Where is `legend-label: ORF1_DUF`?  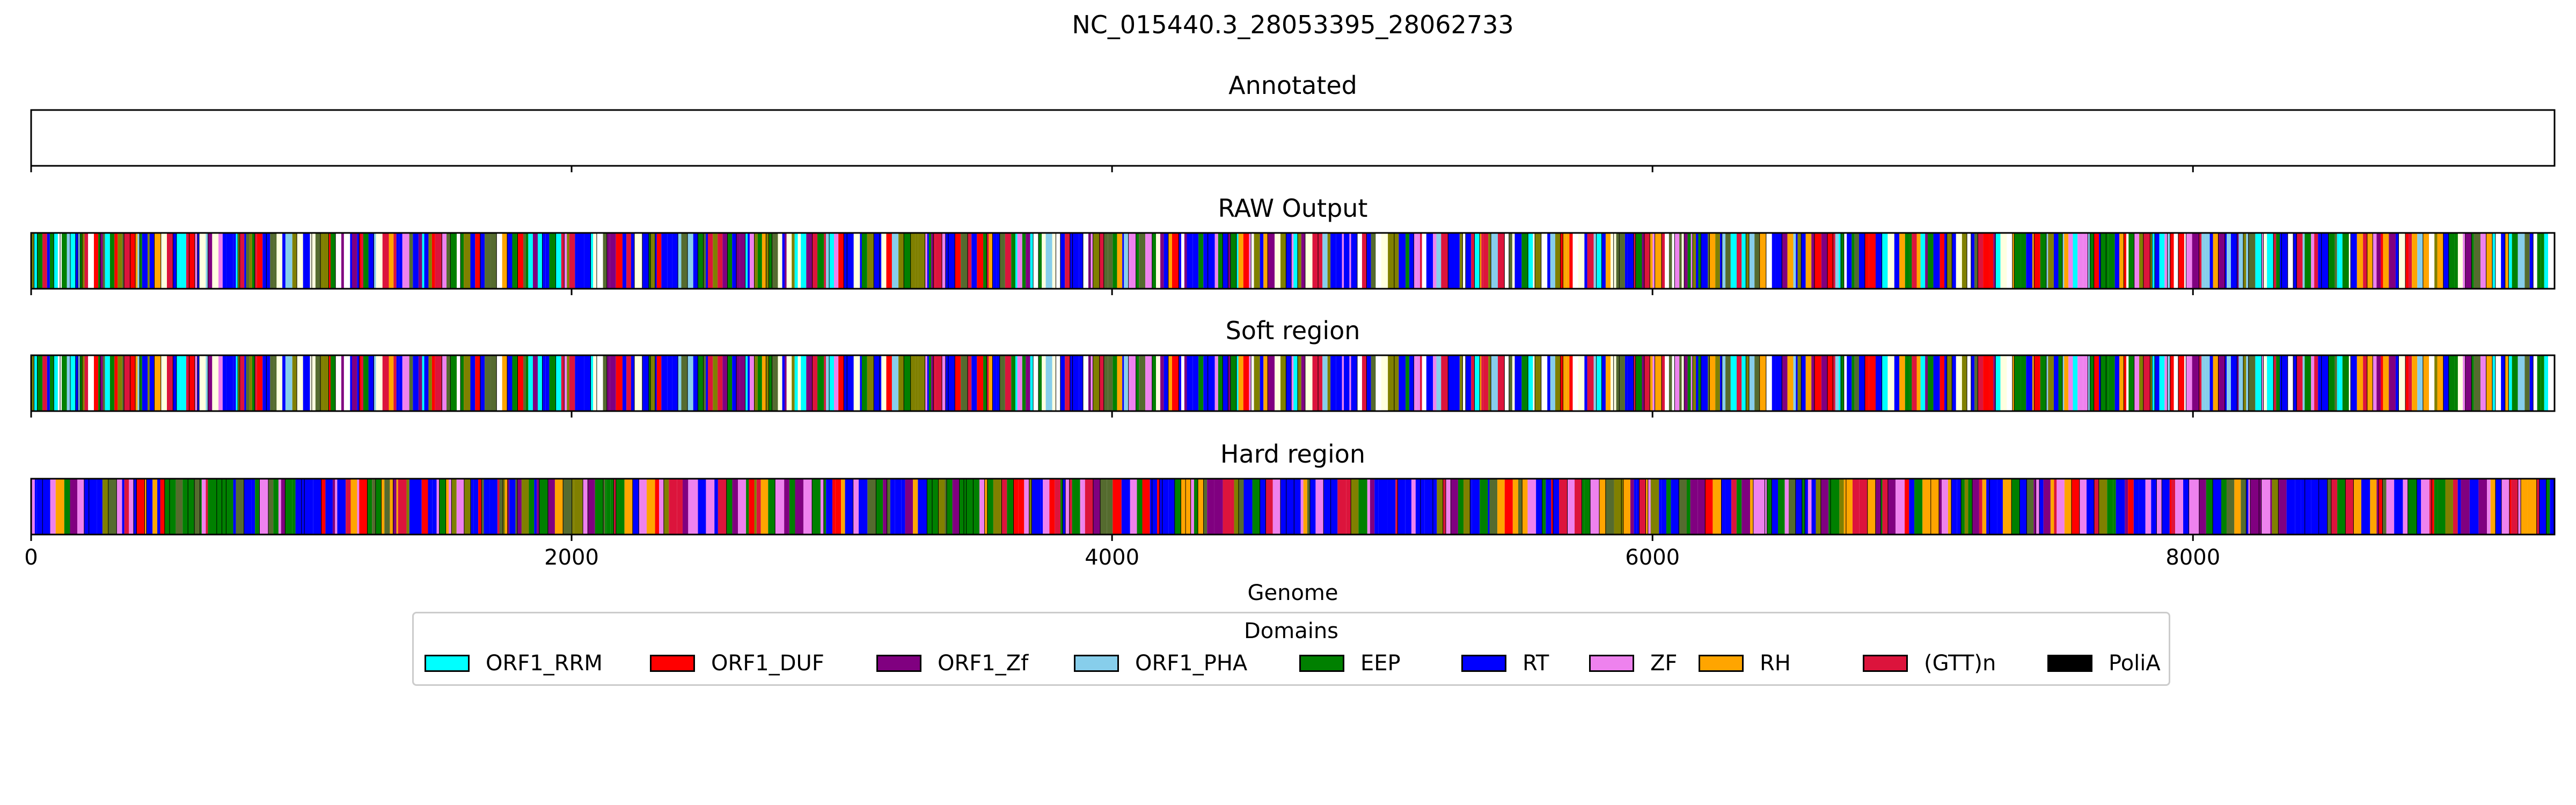 legend-label: ORF1_DUF is located at coordinates (767, 663).